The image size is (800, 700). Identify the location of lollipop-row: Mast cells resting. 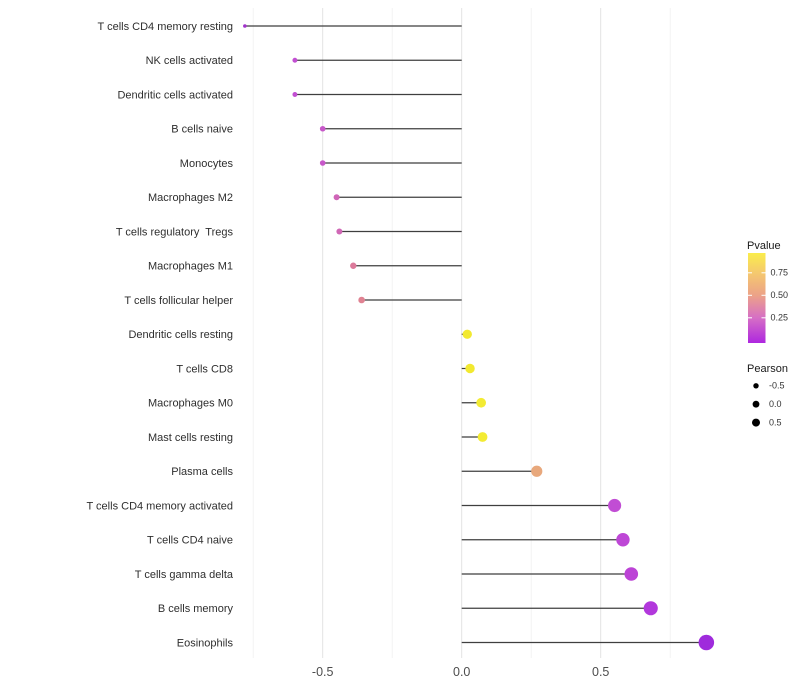
(318, 438).